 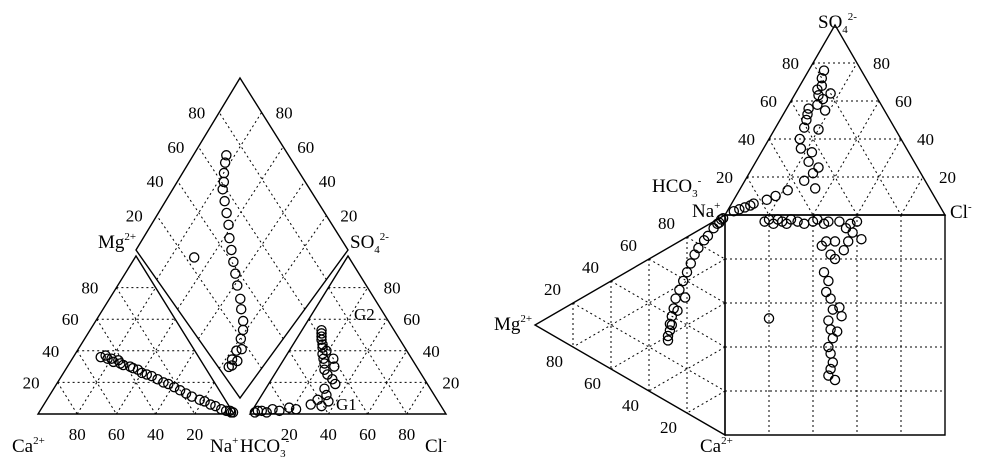 I want to click on diamond-tick-left: 40, so click(x=155, y=181).